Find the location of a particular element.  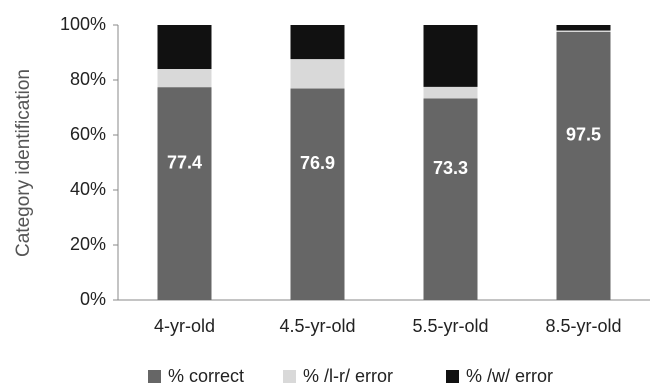

x-tick-label: 4-yr-old is located at coordinates (184, 326).